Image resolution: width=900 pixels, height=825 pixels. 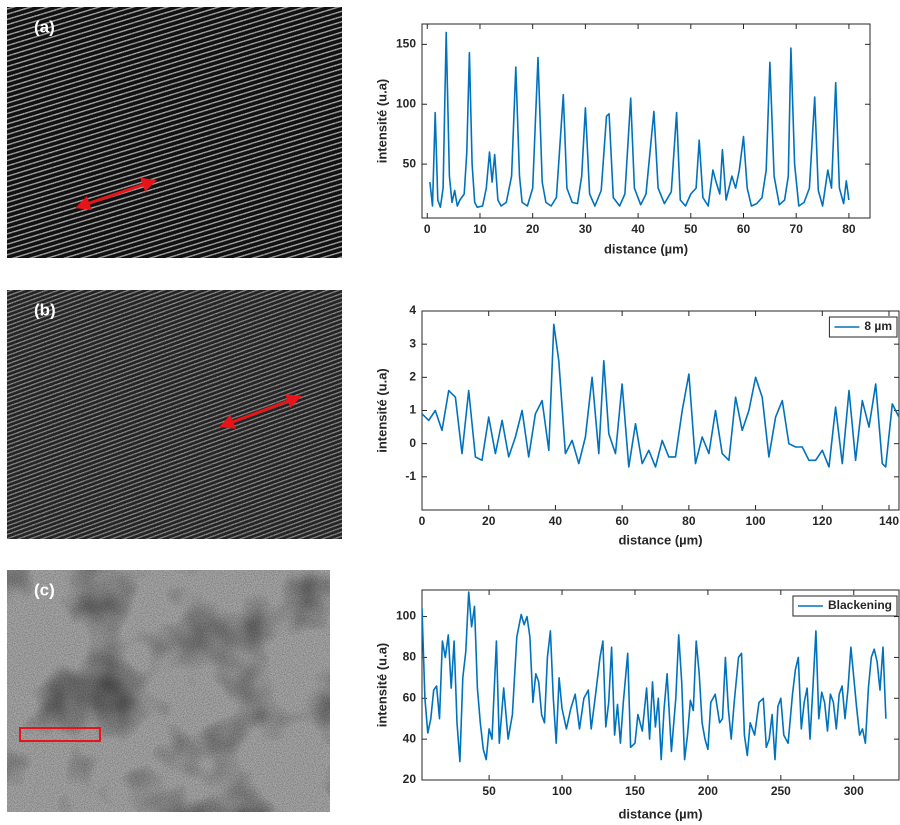 What do you see at coordinates (708, 791) in the screenshot?
I see `x-tick-label: 200` at bounding box center [708, 791].